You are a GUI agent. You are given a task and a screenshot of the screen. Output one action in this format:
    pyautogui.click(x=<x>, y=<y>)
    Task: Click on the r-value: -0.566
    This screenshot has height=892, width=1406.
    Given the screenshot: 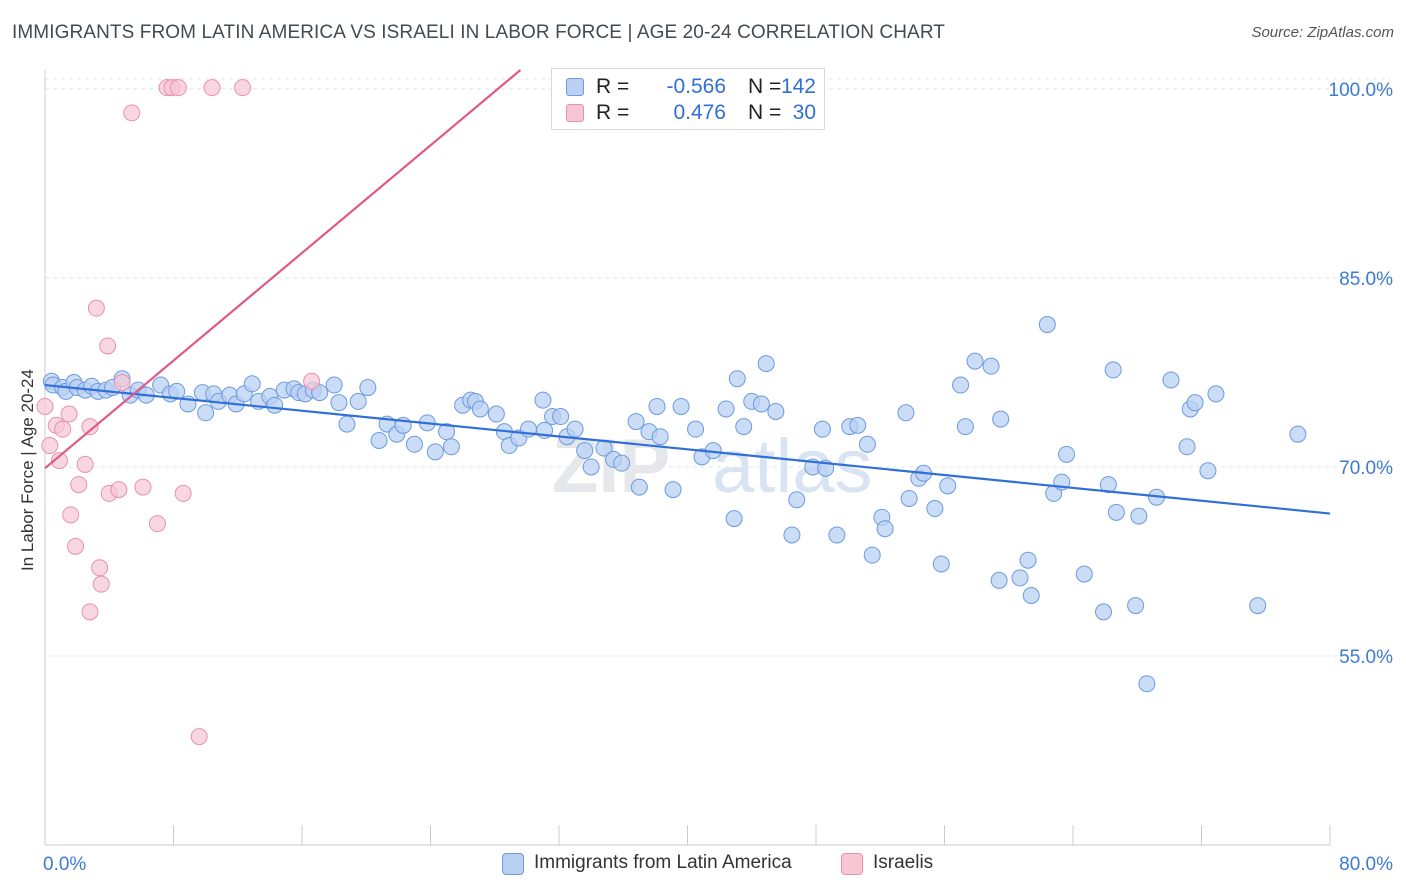 What is the action you would take?
    pyautogui.click(x=696, y=86)
    